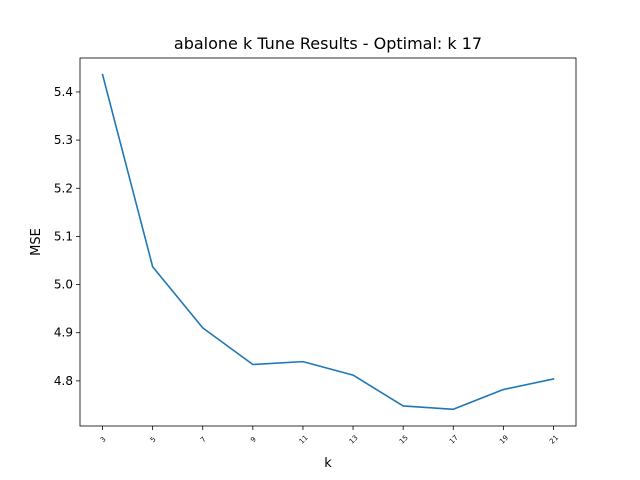 The height and width of the screenshot is (480, 640). What do you see at coordinates (63, 140) in the screenshot?
I see `y-tick-label: 5.3` at bounding box center [63, 140].